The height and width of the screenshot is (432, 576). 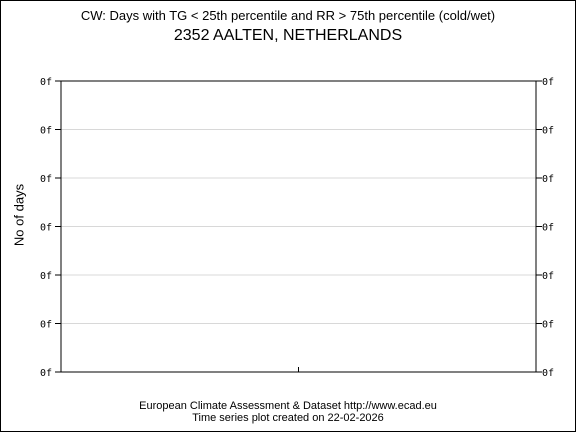 What do you see at coordinates (288, 418) in the screenshot?
I see `footer-date: Time series plot created on 22-02-2026` at bounding box center [288, 418].